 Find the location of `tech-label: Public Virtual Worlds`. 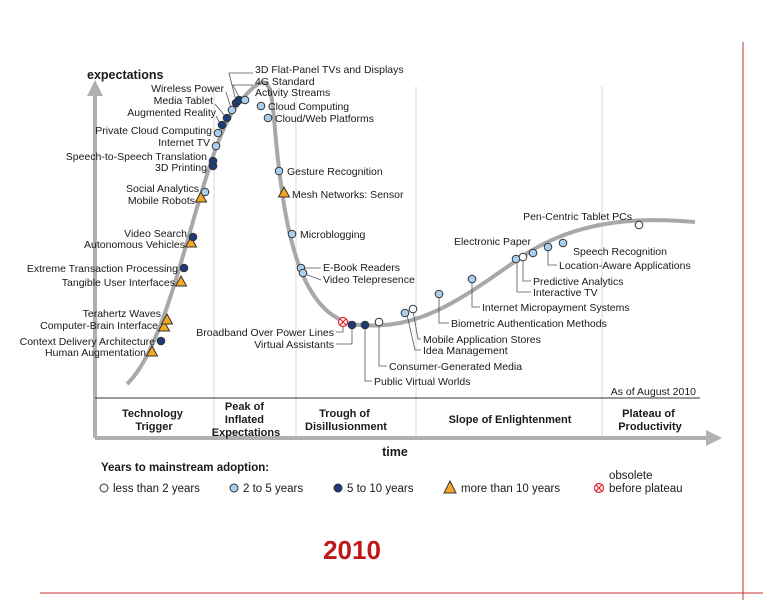

tech-label: Public Virtual Worlds is located at coordinates (422, 382).